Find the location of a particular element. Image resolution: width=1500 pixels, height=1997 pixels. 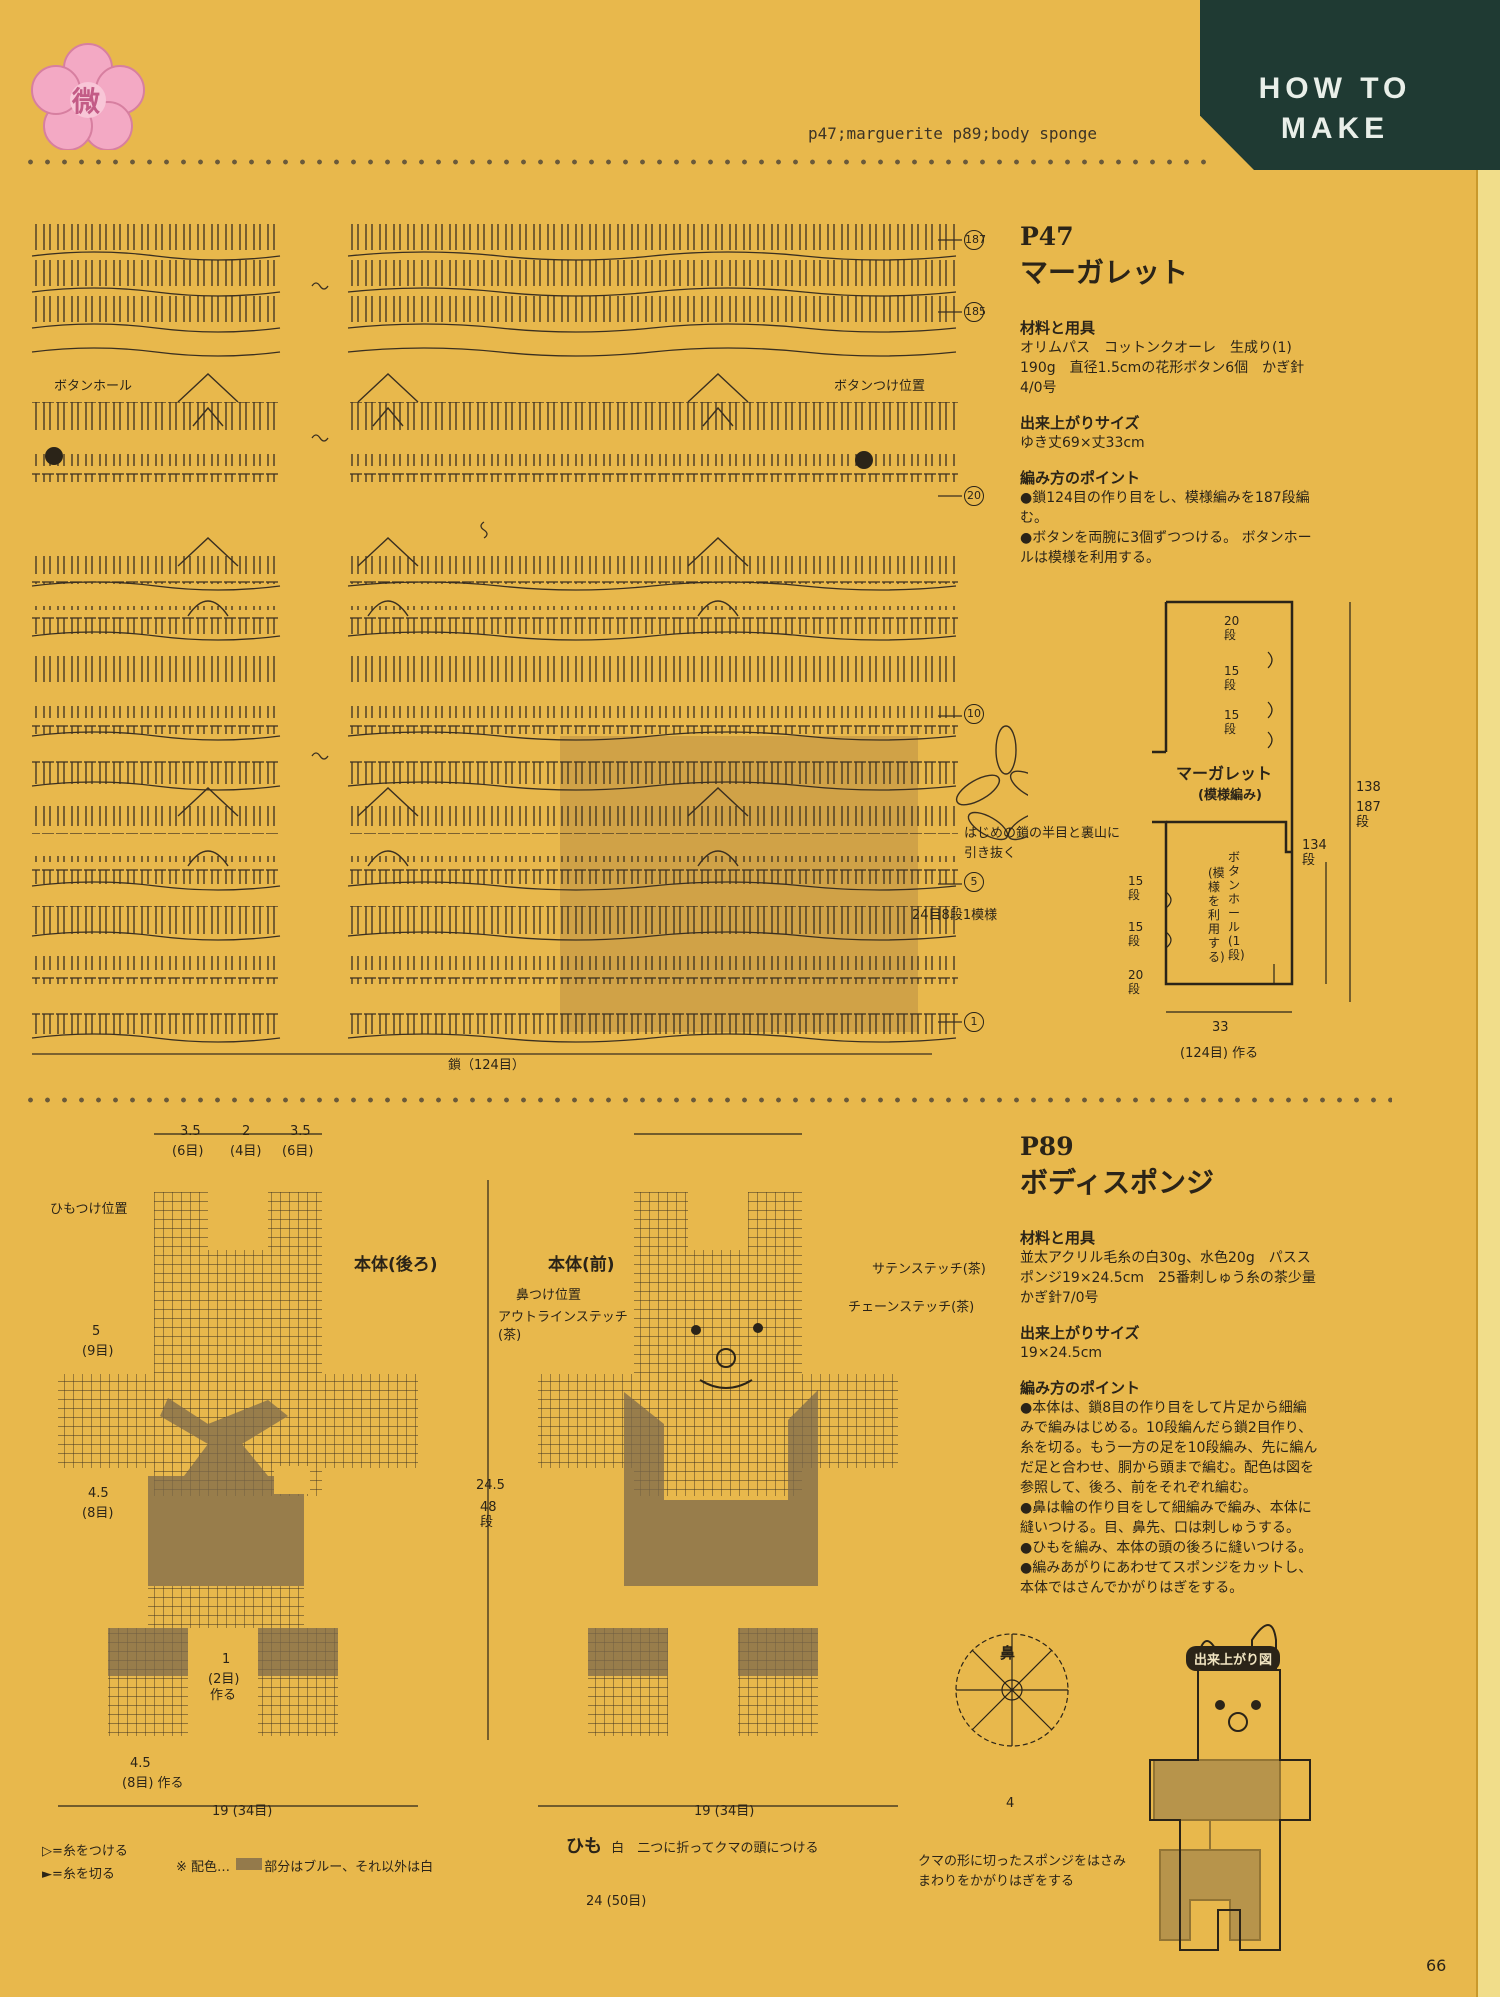

front-body-title: 本体(前) is located at coordinates (581, 1265).